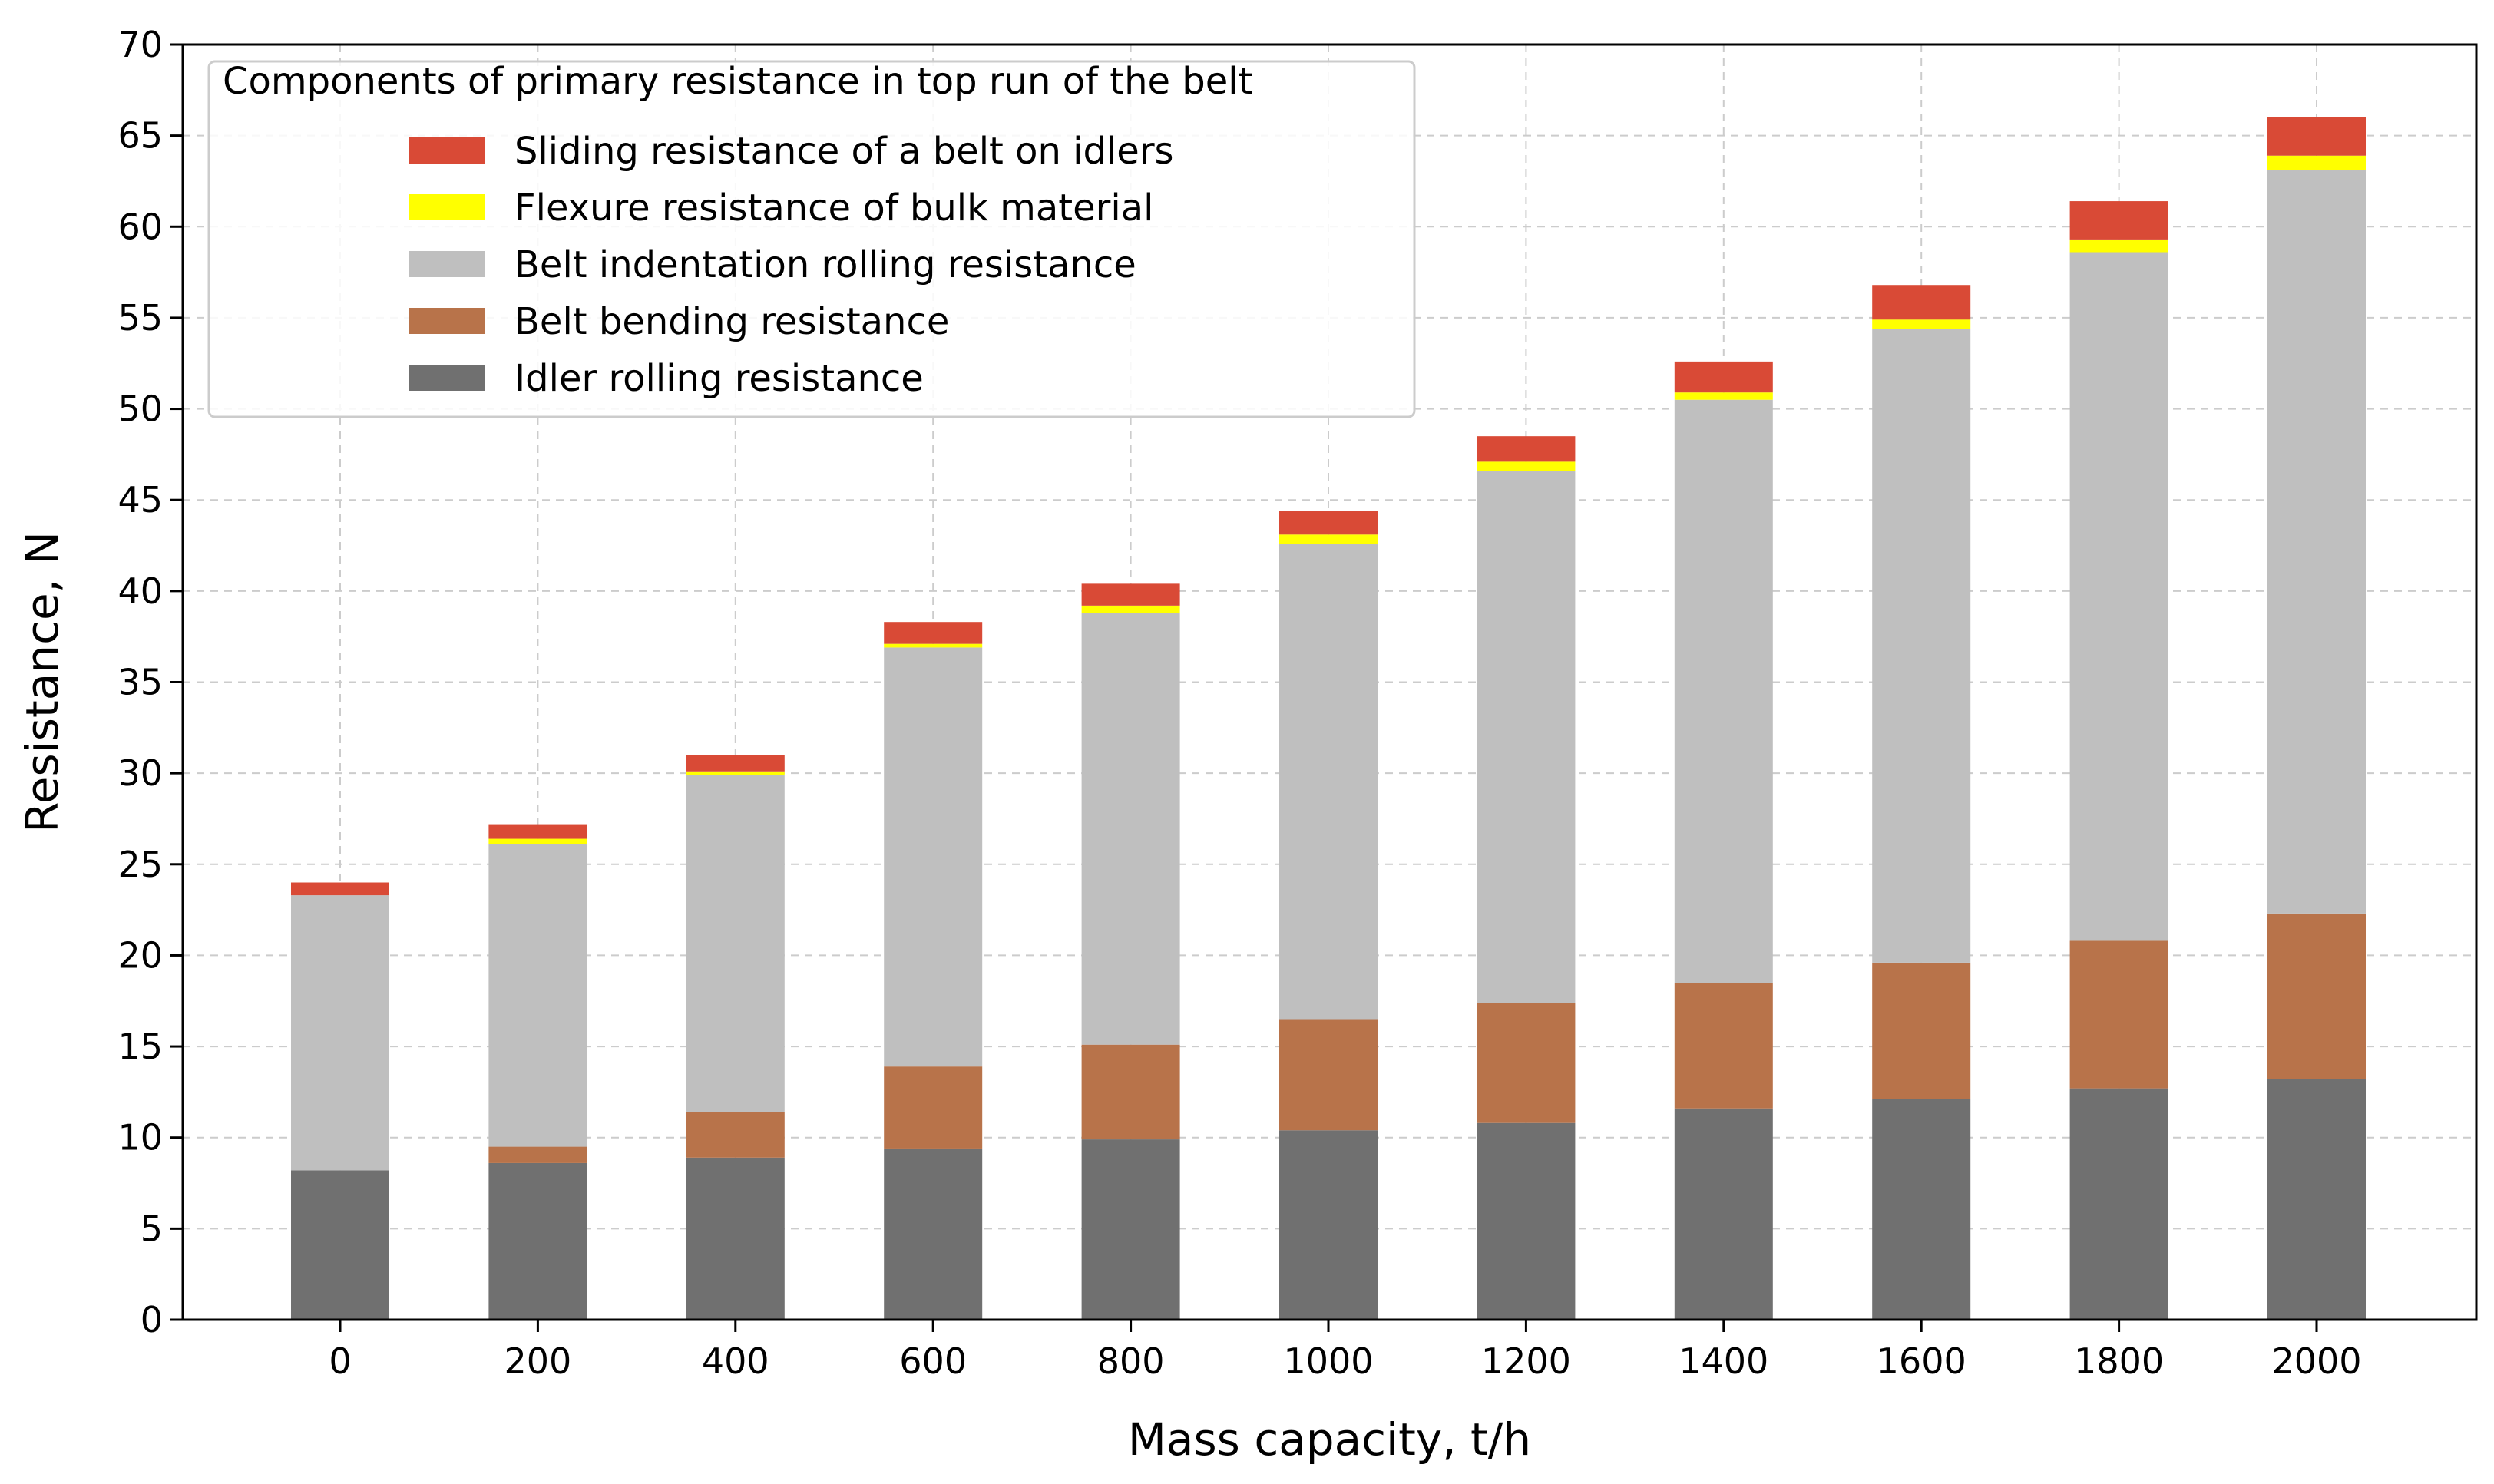 The width and height of the screenshot is (2494, 1484). What do you see at coordinates (140, 500) in the screenshot?
I see `y-tick-label: 45` at bounding box center [140, 500].